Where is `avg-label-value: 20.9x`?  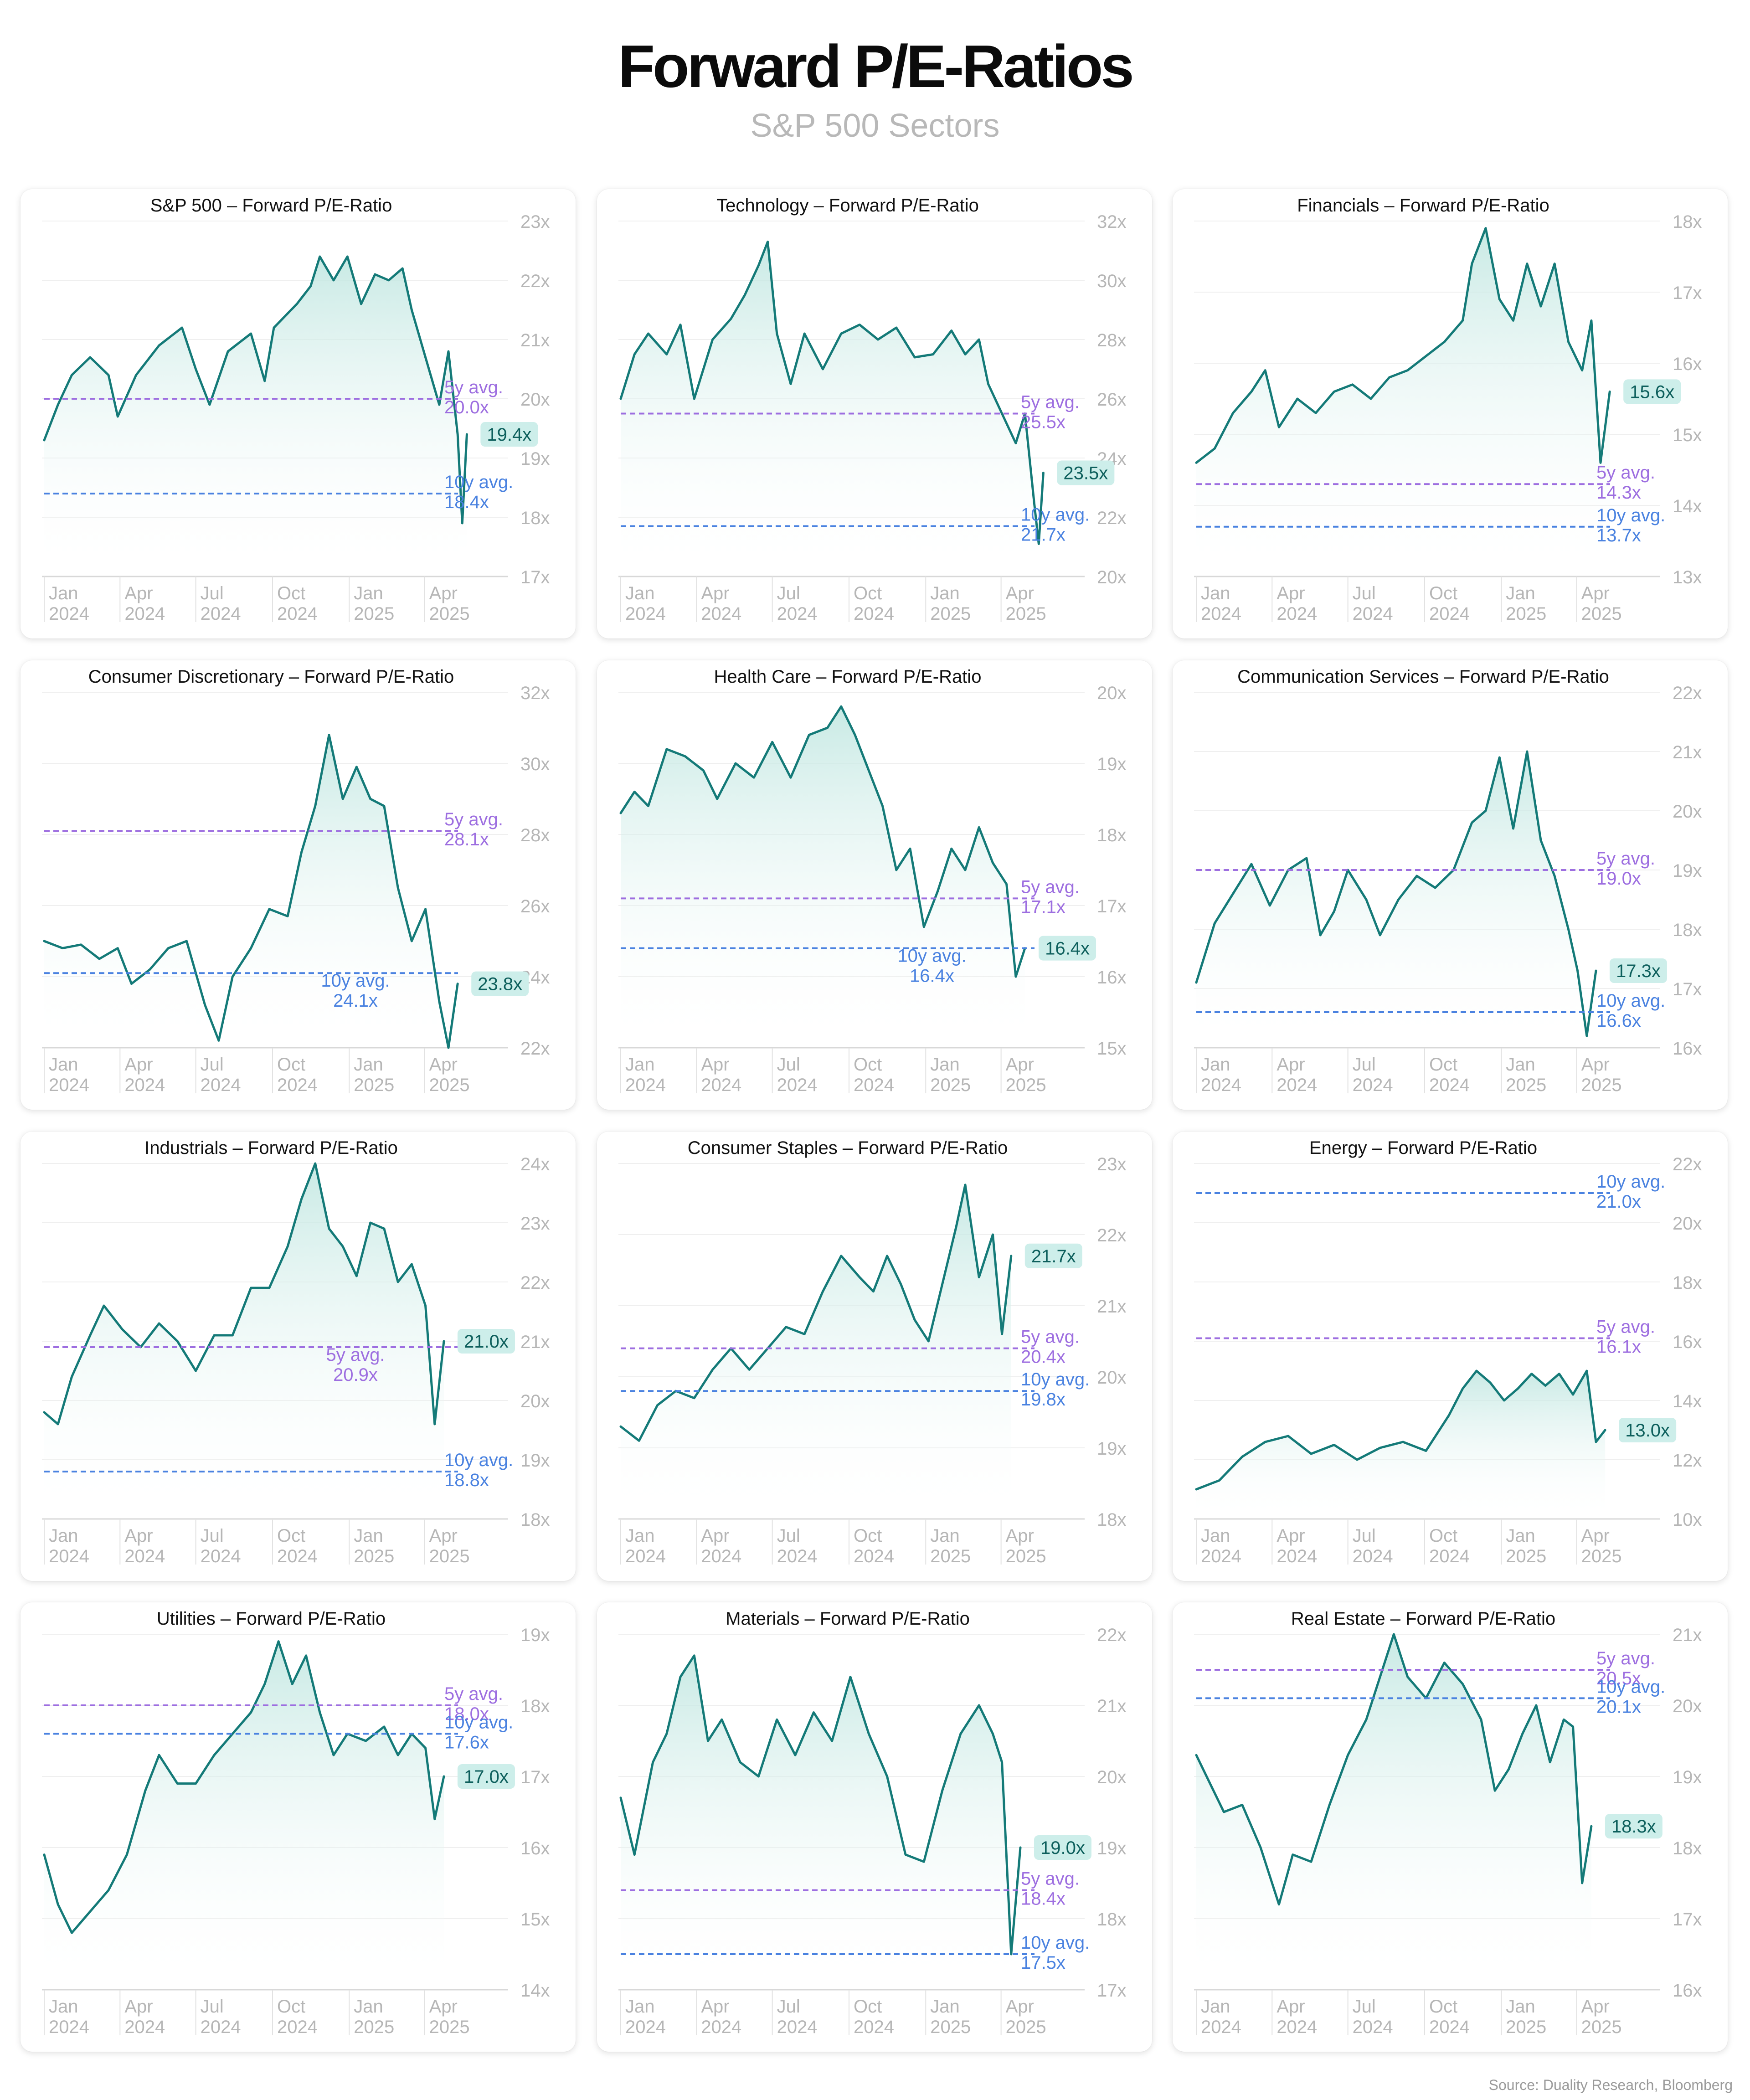 avg-label-value: 20.9x is located at coordinates (355, 1375).